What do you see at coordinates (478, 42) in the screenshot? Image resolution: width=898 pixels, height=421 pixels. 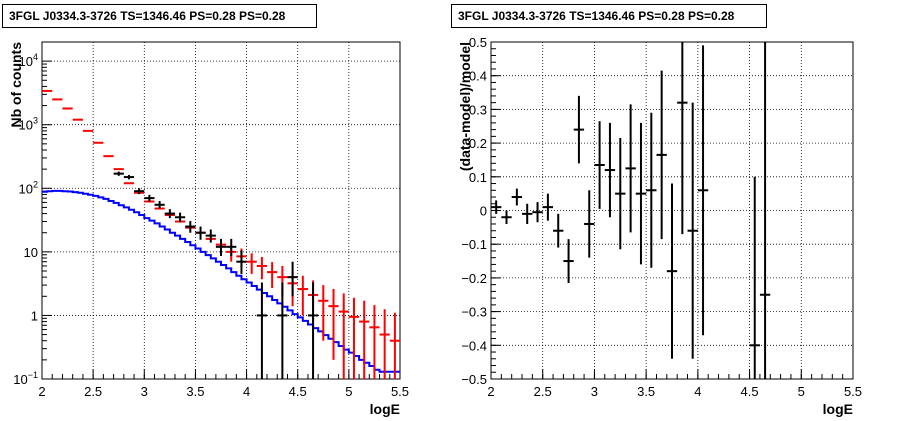 I see `y-tick-label: 0.5` at bounding box center [478, 42].